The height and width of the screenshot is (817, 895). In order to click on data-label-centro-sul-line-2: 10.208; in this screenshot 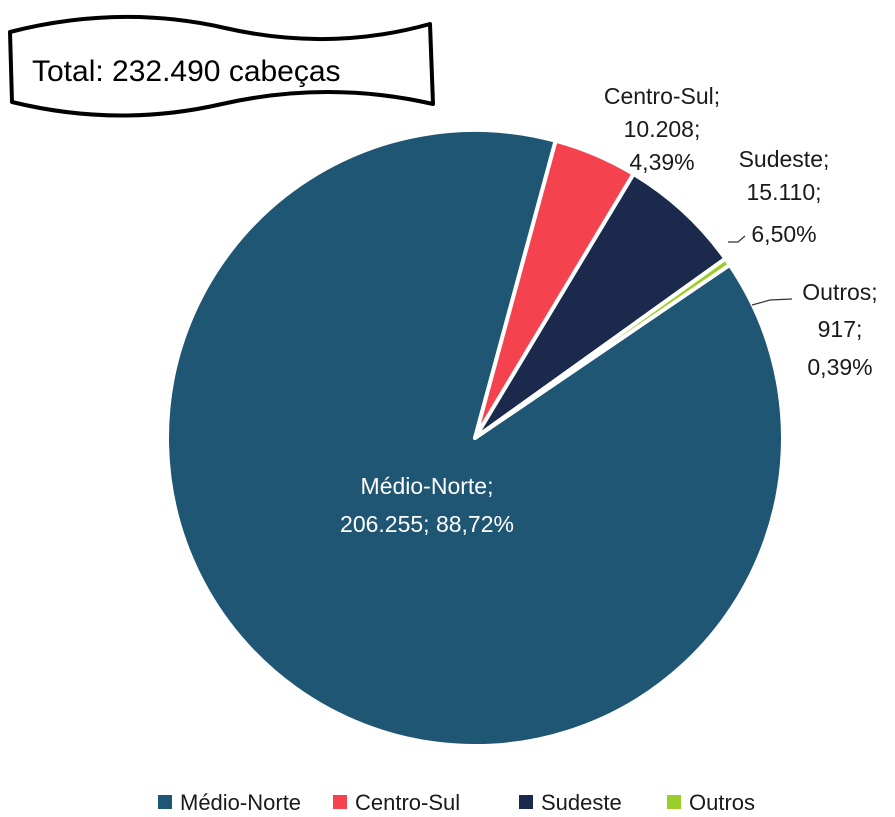, I will do `click(662, 129)`.